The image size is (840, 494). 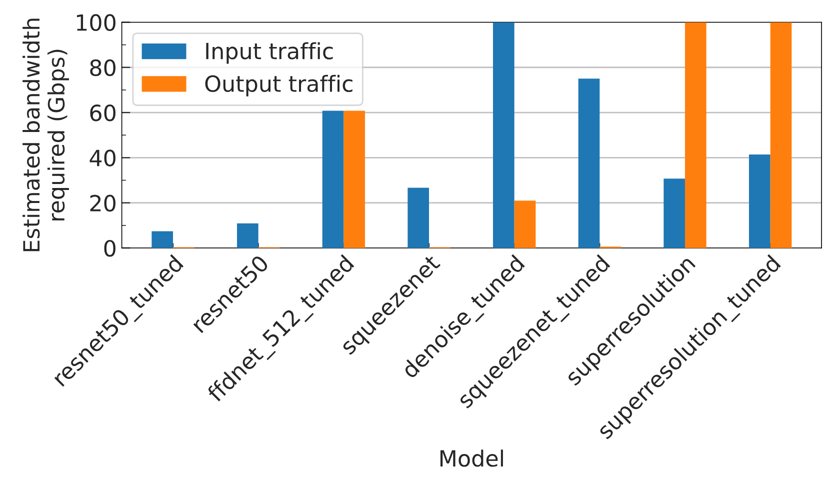 What do you see at coordinates (45, 135) in the screenshot?
I see `y-axis-title: Estimated bandwidth required (Gbps)` at bounding box center [45, 135].